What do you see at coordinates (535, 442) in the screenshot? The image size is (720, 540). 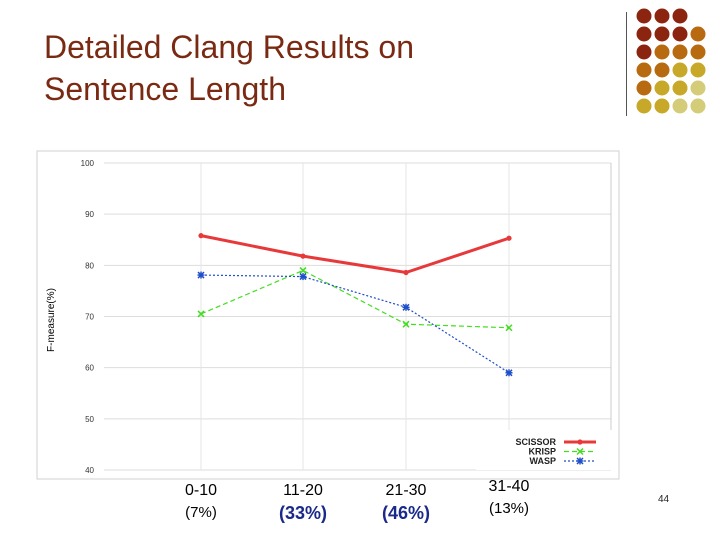 I see `legend-label: SCISSOR` at bounding box center [535, 442].